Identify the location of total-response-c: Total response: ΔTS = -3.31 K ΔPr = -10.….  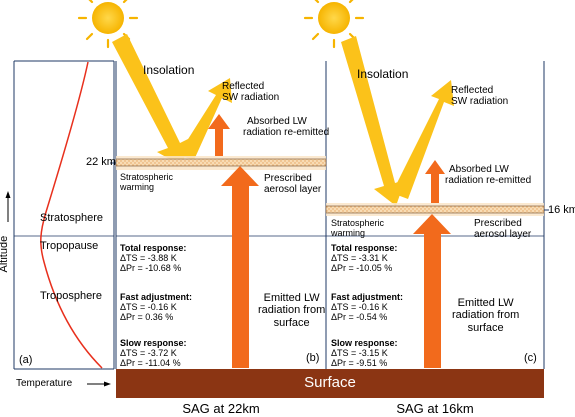
(364, 258).